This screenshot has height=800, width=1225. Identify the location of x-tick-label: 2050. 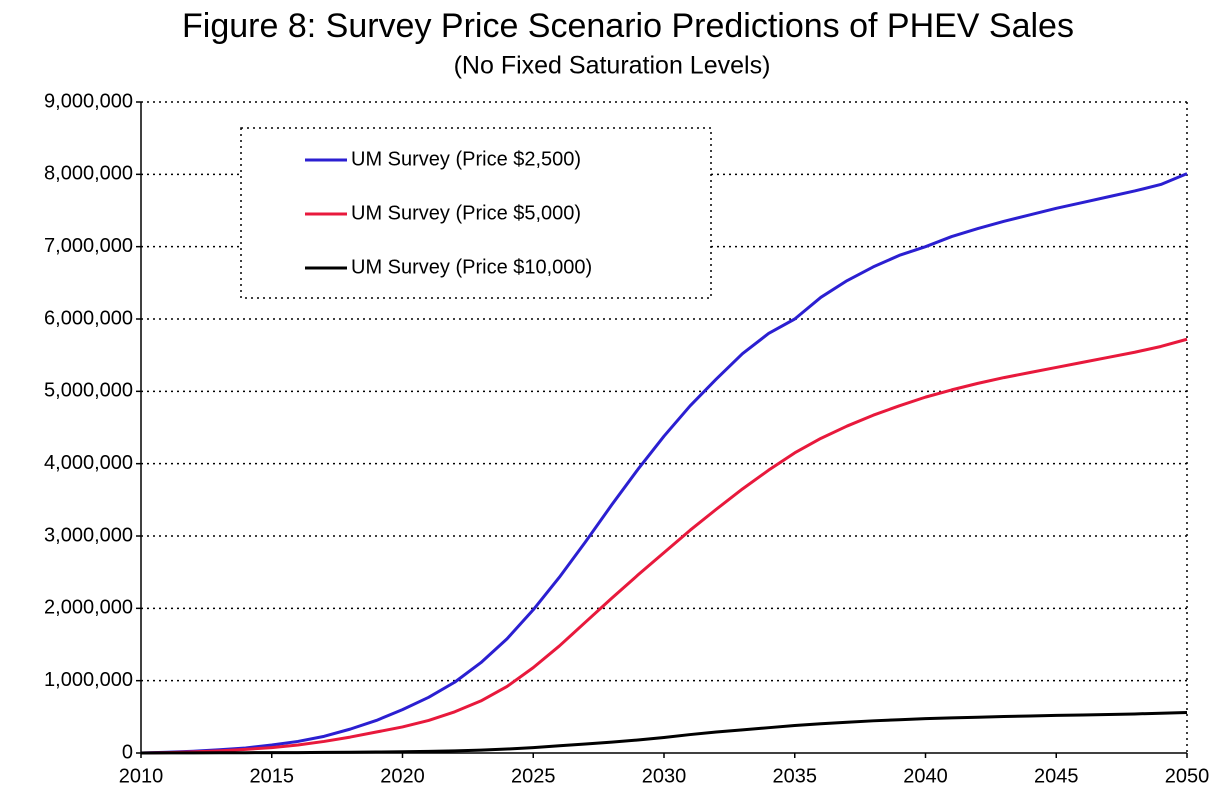
(1187, 776).